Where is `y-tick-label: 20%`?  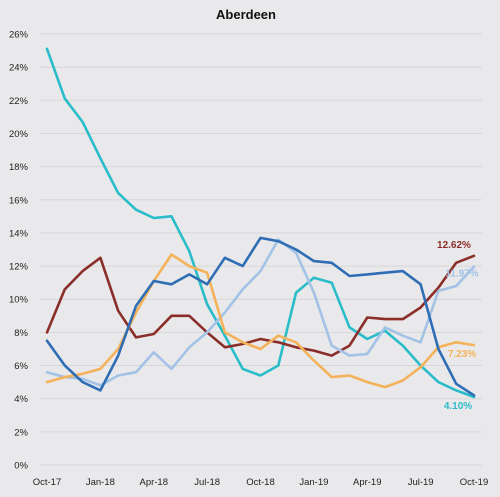
y-tick-label: 20% is located at coordinates (19, 134).